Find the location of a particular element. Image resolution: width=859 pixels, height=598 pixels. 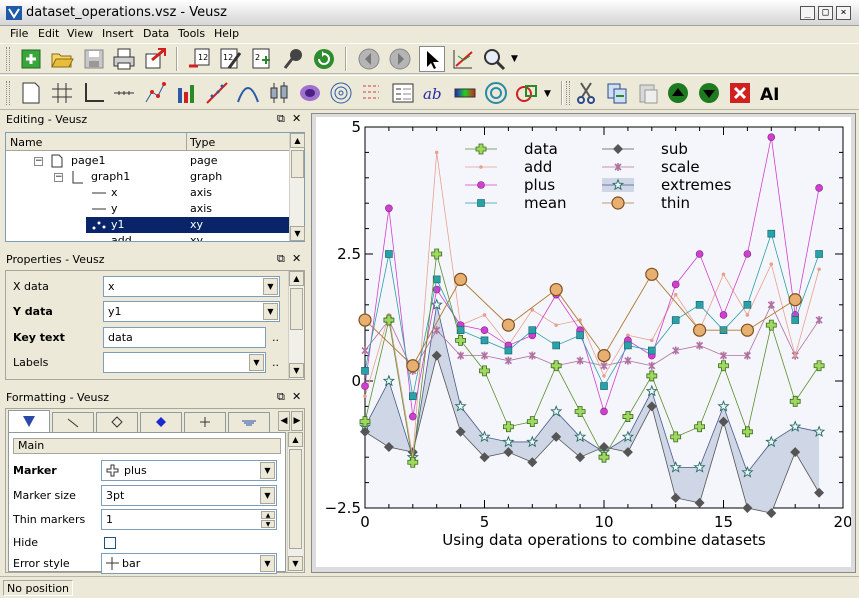

add-page-icon is located at coordinates (31, 93).